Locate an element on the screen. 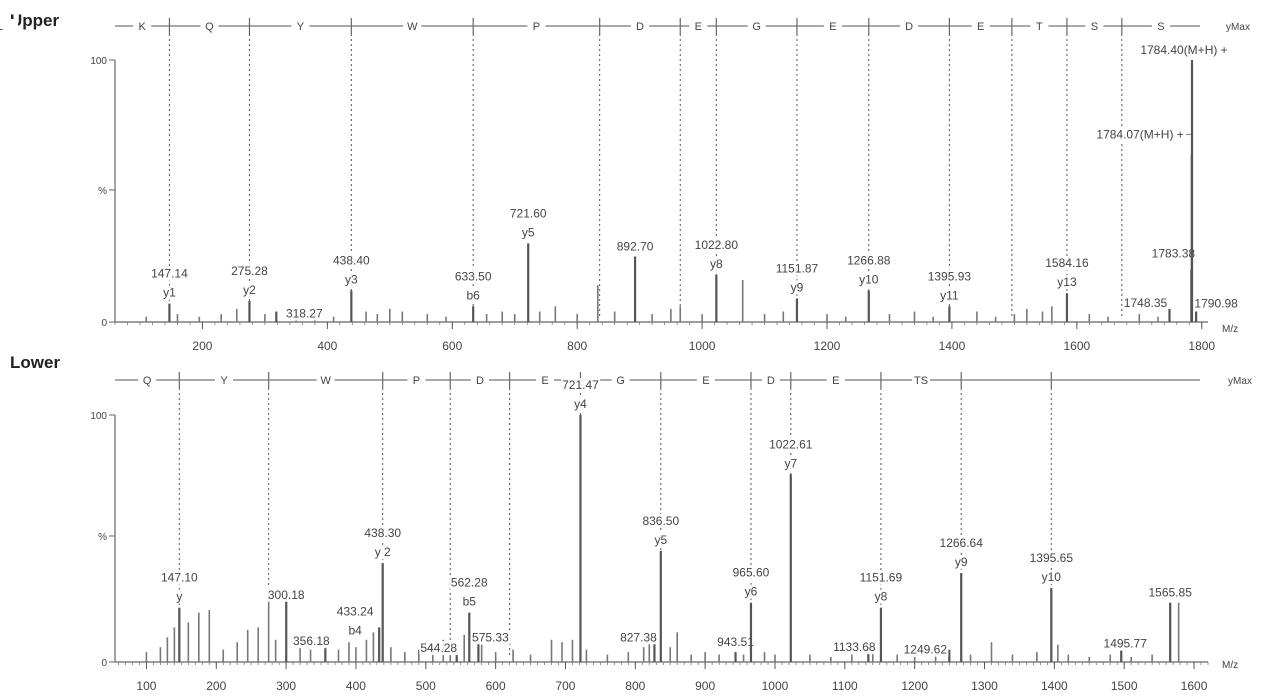 The height and width of the screenshot is (700, 1285). ion-label: y2 is located at coordinates (249, 290).